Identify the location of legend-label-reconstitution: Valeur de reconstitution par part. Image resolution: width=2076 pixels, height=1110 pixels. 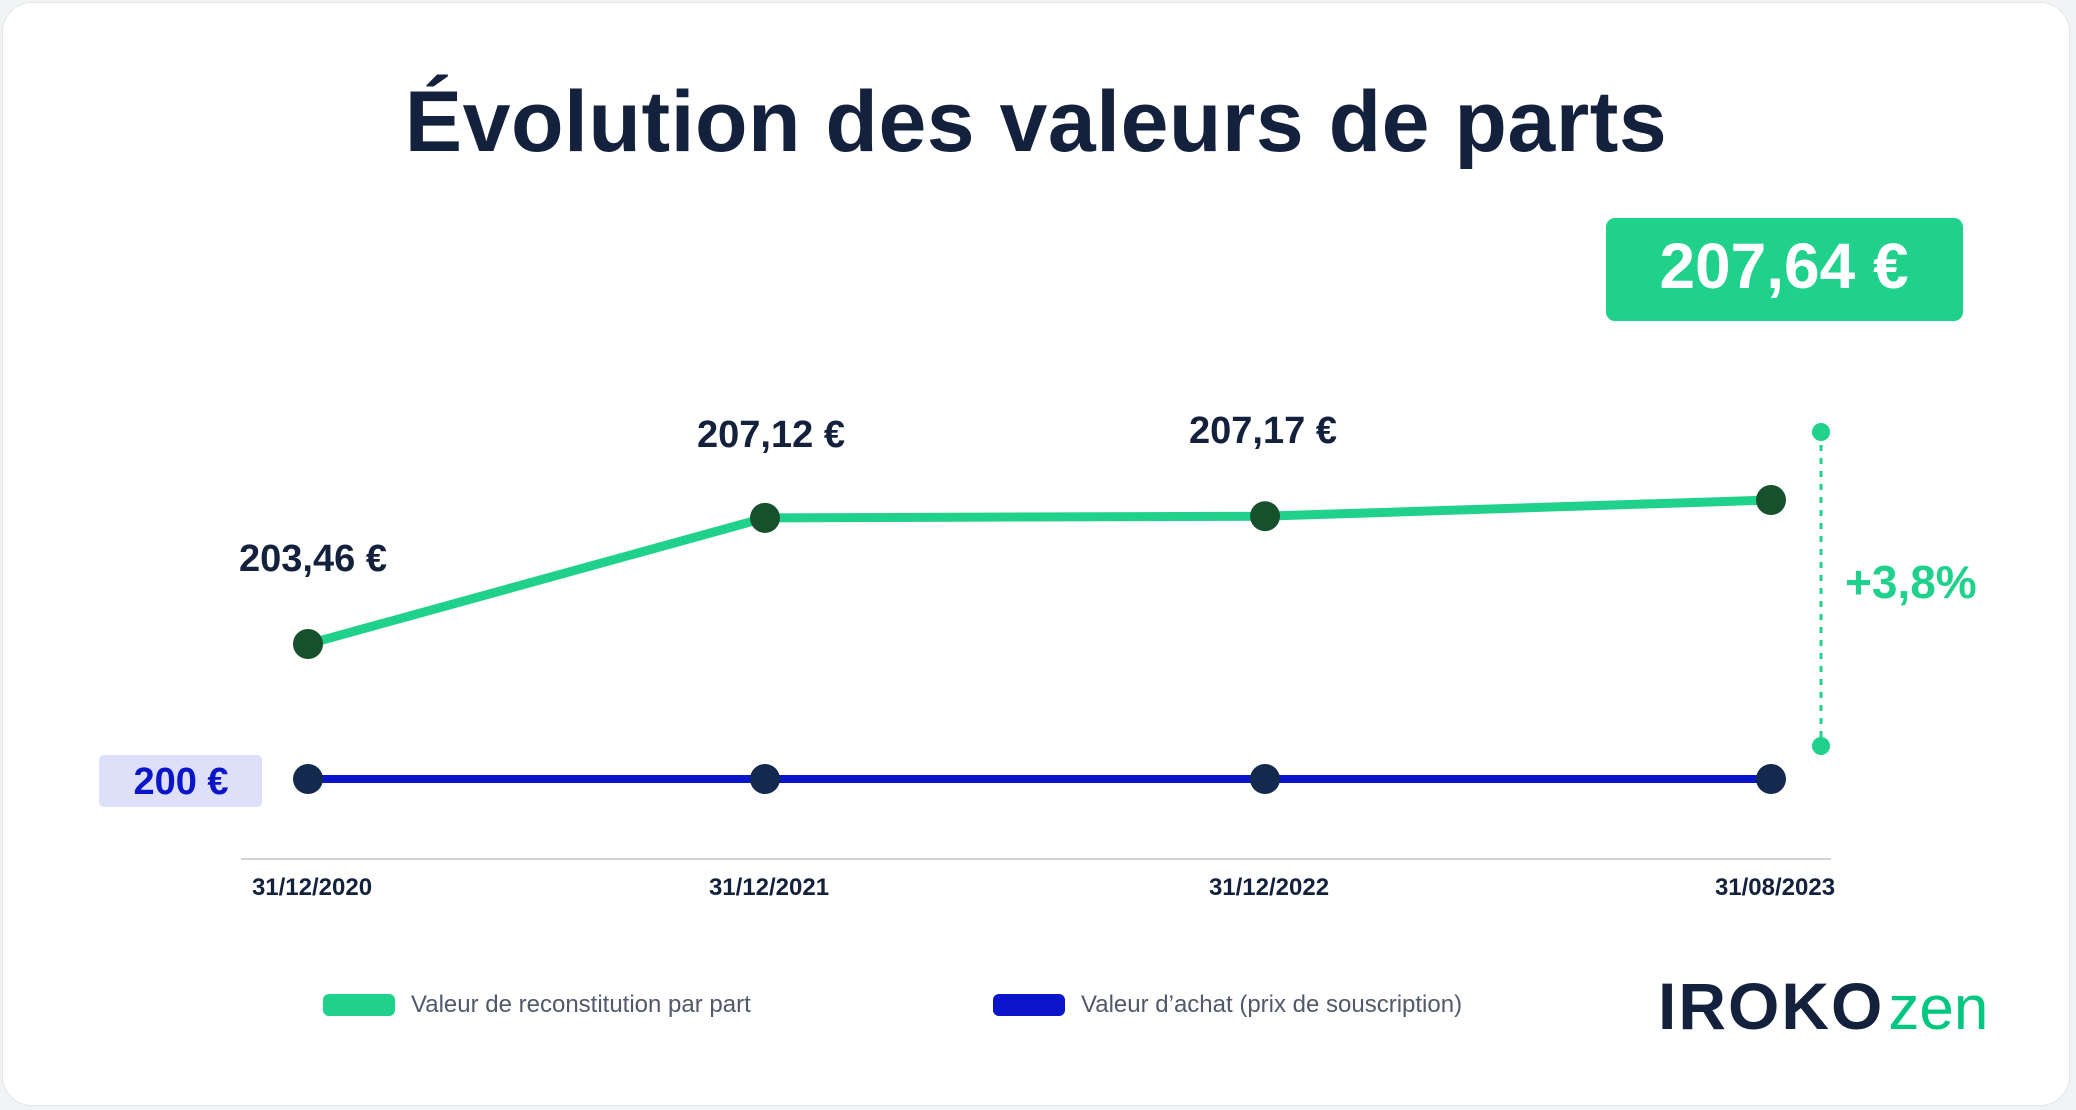
(581, 1004).